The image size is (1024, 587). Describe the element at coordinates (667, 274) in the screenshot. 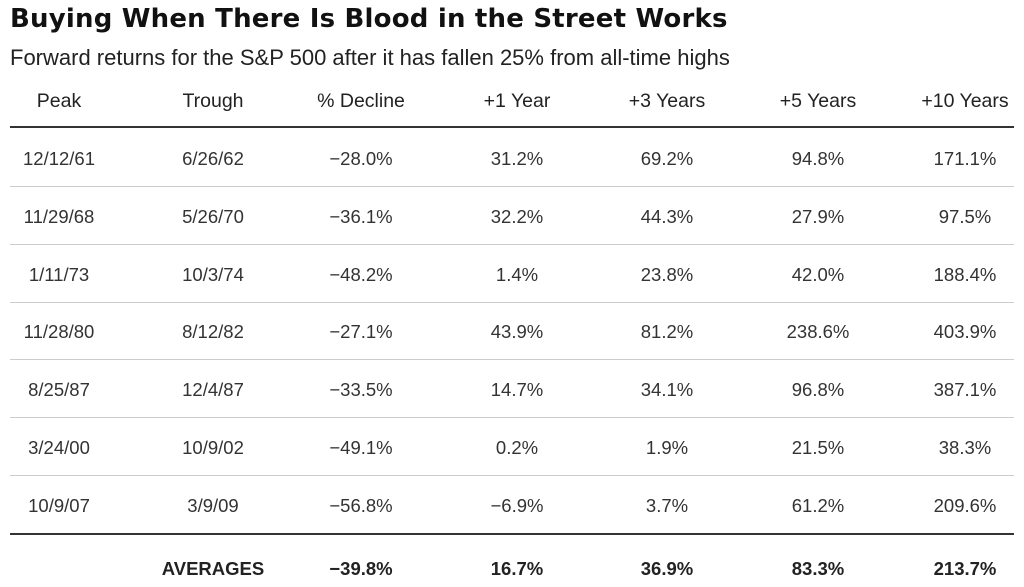

I see `table-cell: 23.8%` at that location.